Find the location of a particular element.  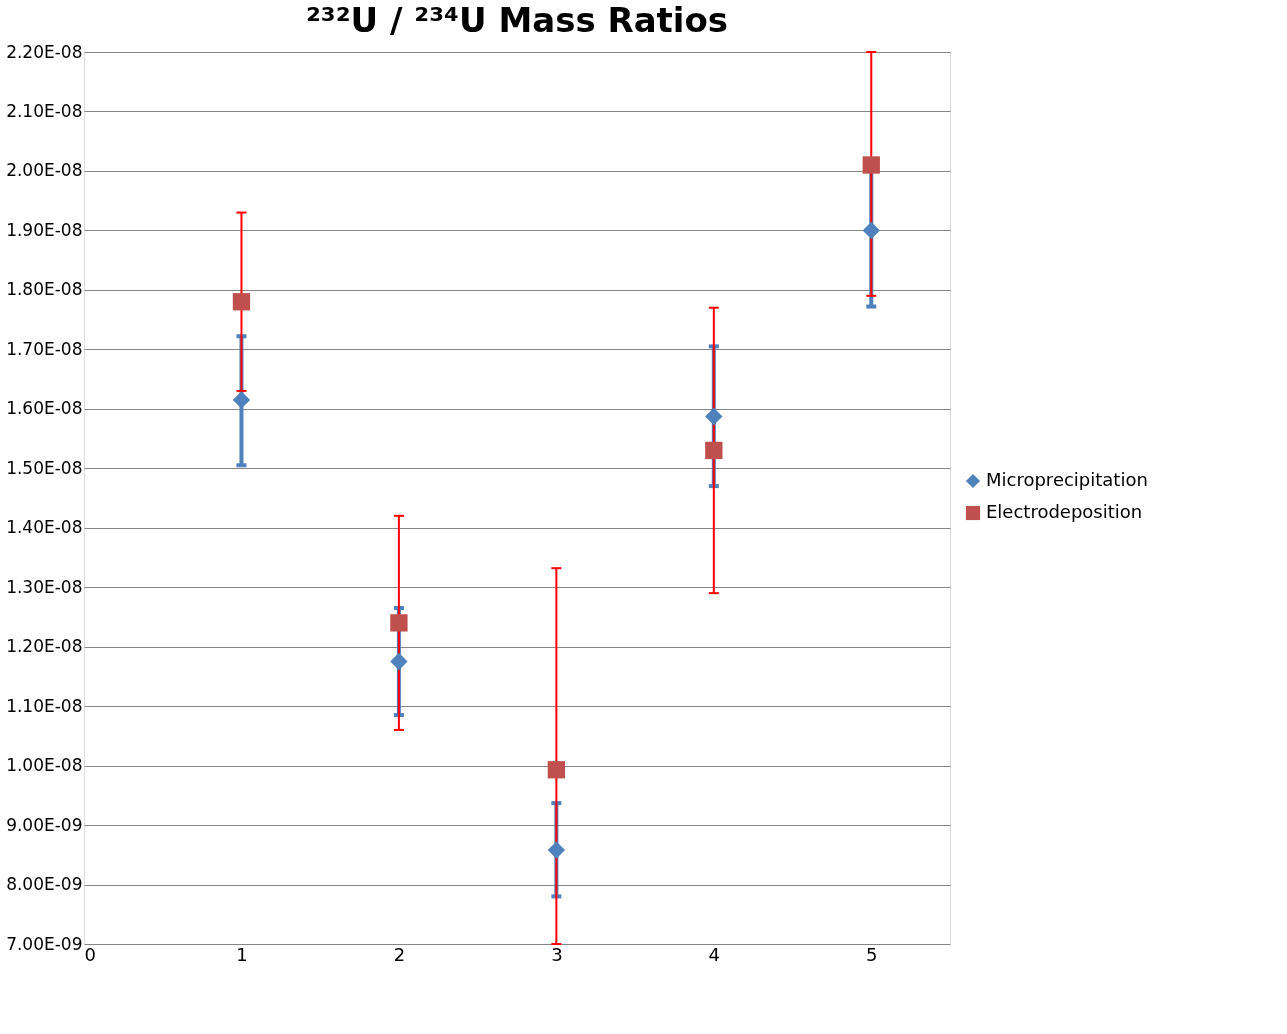

y-tick-label: 1.30E-08 is located at coordinates (44, 586).